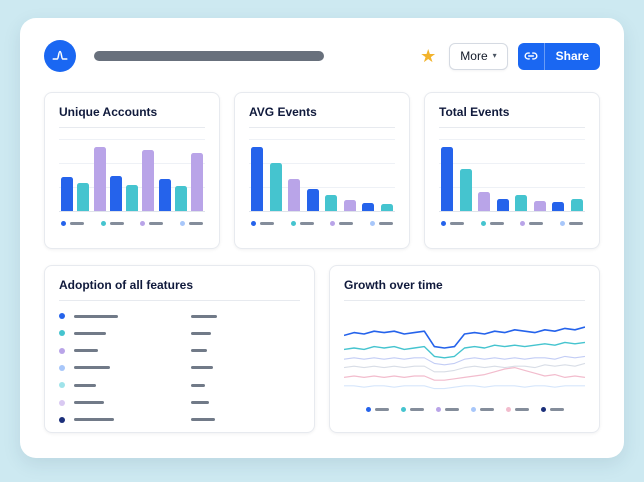 Image resolution: width=644 pixels, height=482 pixels. Describe the element at coordinates (209, 56) in the screenshot. I see `dashboard-title-placeholder` at that location.